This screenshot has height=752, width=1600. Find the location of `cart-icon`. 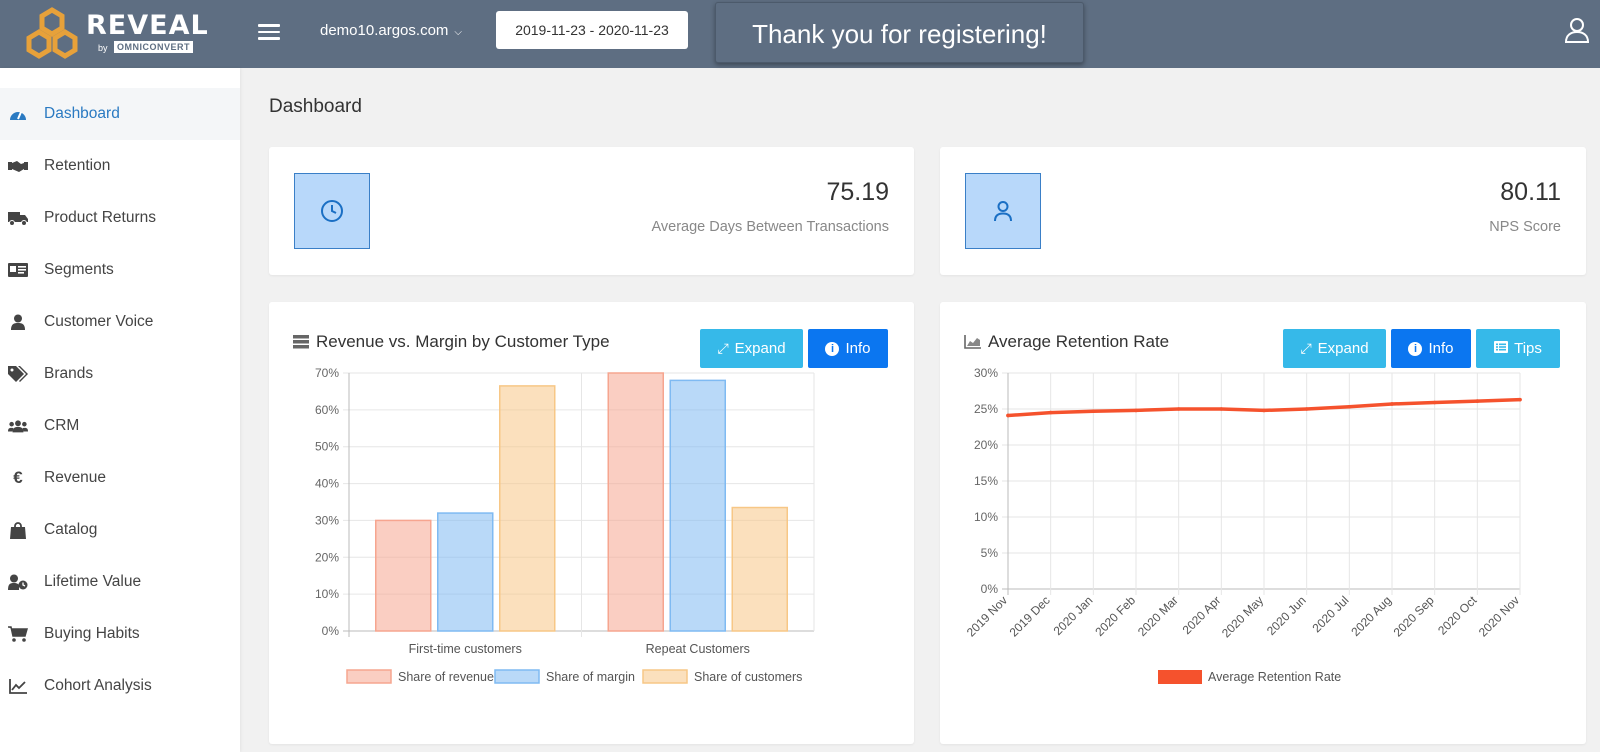

cart-icon is located at coordinates (18, 634).